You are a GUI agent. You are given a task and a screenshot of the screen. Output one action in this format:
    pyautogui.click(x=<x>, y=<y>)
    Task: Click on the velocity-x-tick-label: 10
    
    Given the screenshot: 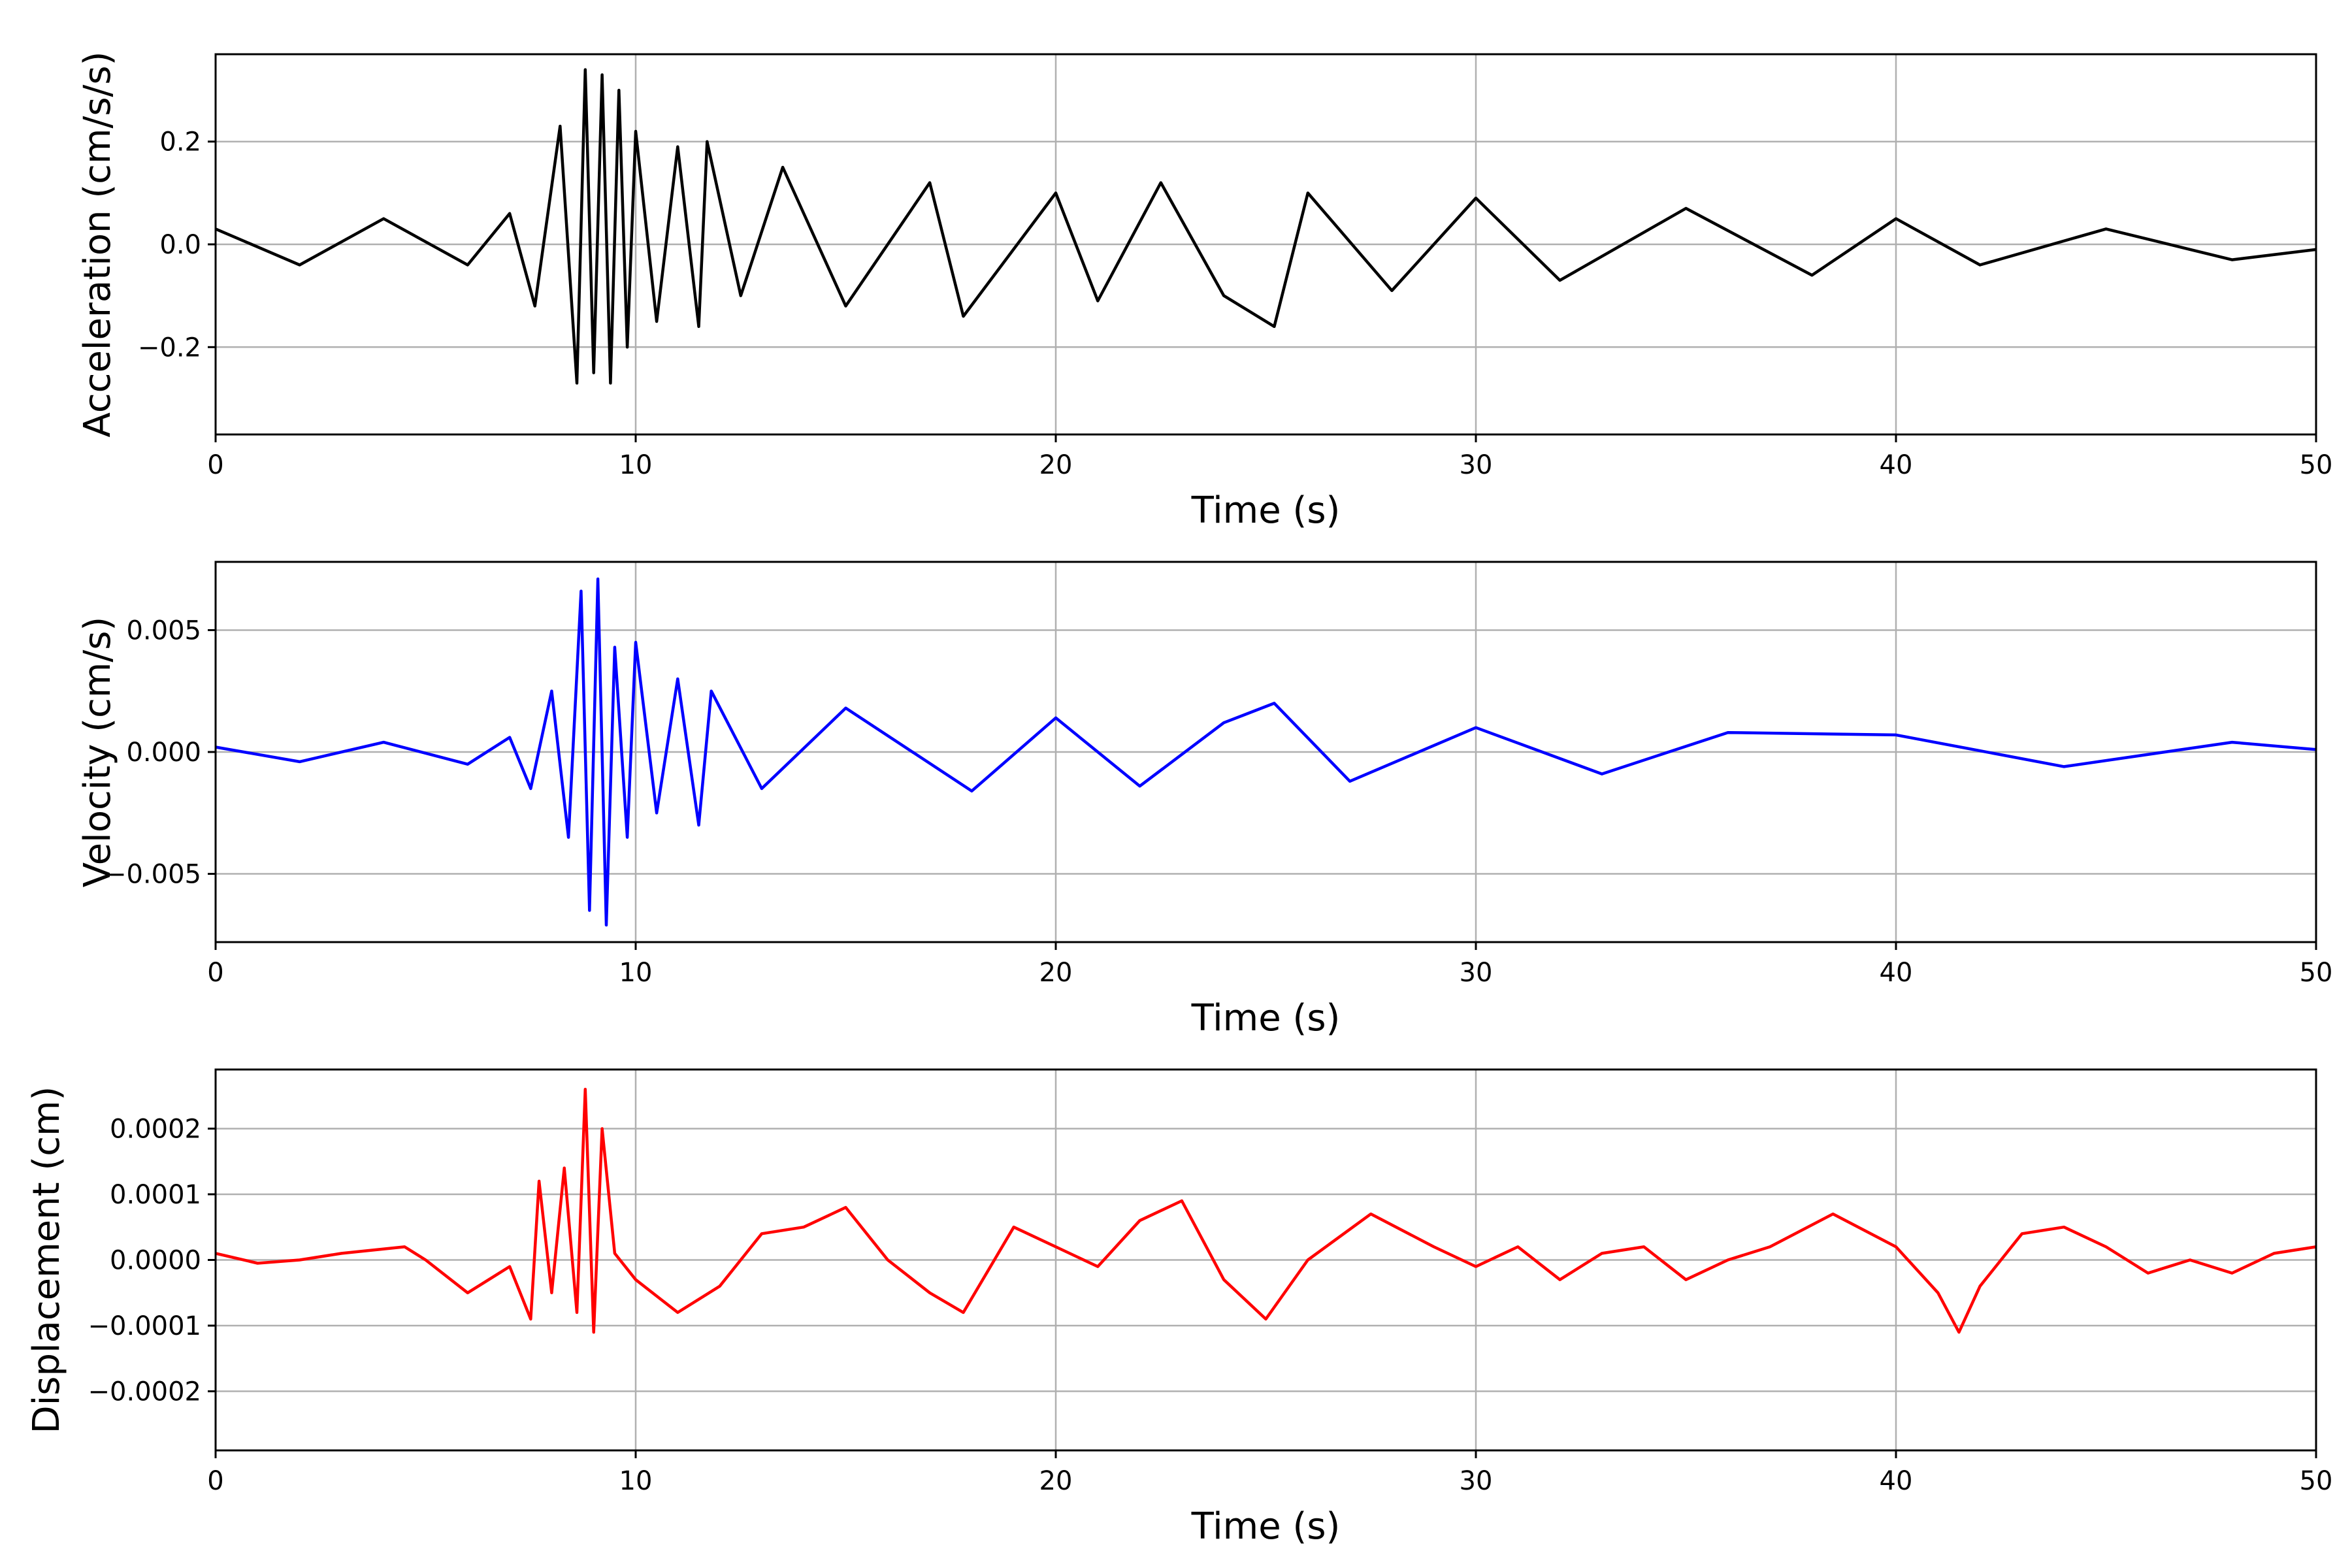 What is the action you would take?
    pyautogui.click(x=636, y=973)
    